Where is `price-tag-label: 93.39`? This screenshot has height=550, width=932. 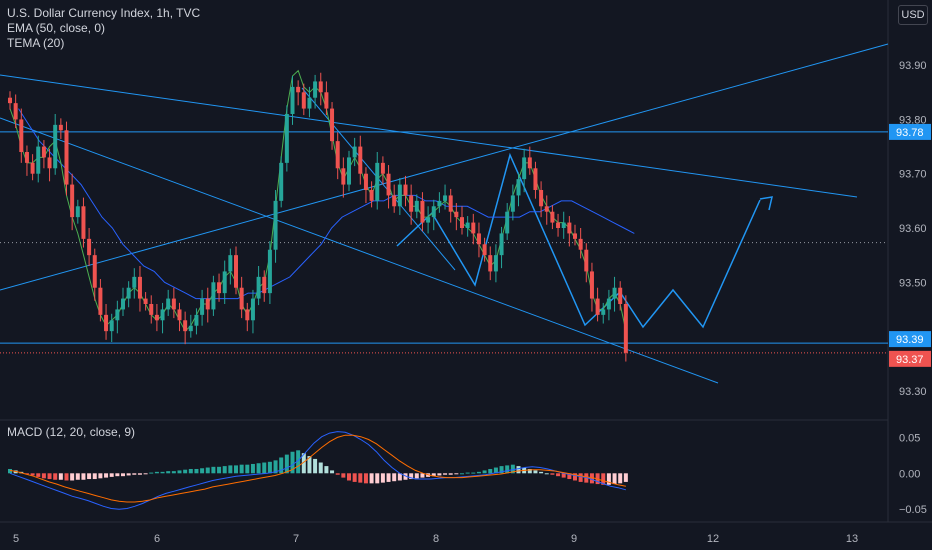
price-tag-label: 93.39 is located at coordinates (910, 340).